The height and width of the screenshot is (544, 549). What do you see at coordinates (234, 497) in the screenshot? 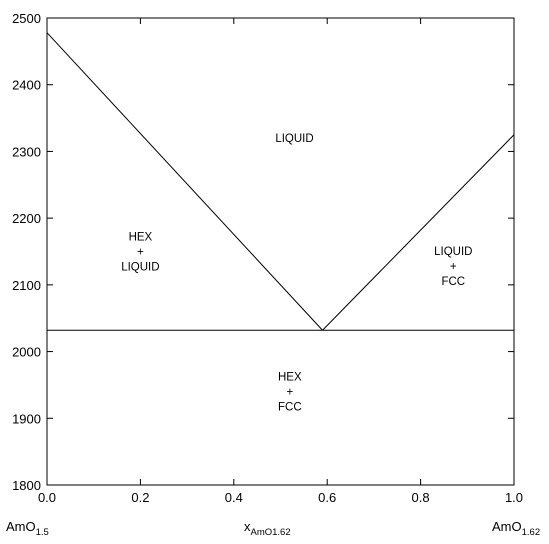
I see `x-tick-label: 0.4` at bounding box center [234, 497].